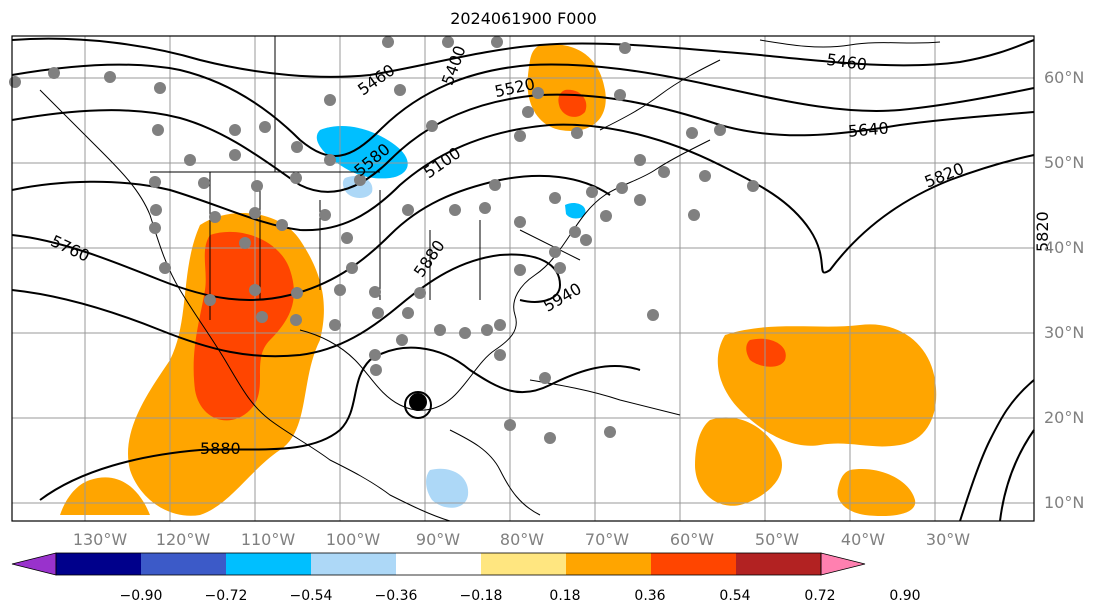  Describe the element at coordinates (1064, 417) in the screenshot. I see `lat-label: 20°N` at that location.